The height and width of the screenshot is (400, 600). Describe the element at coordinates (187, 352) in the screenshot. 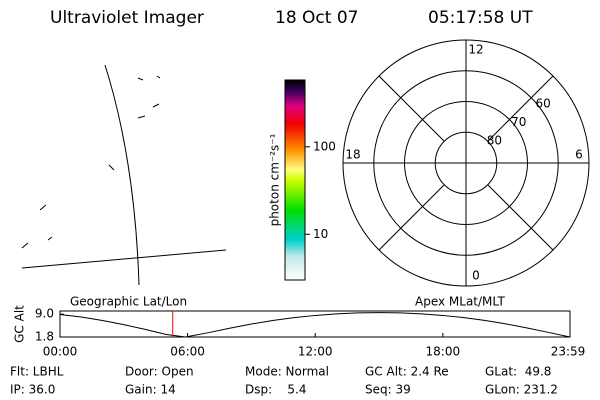

I see `x-tick-label: 06:00` at that location.